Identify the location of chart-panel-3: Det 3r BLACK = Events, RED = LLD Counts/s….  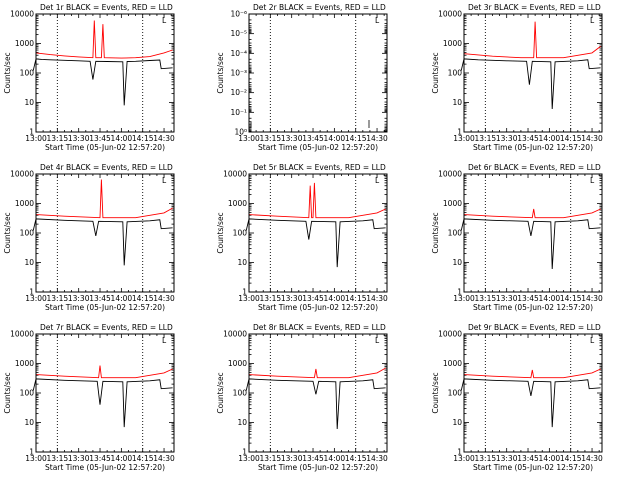
(517, 77).